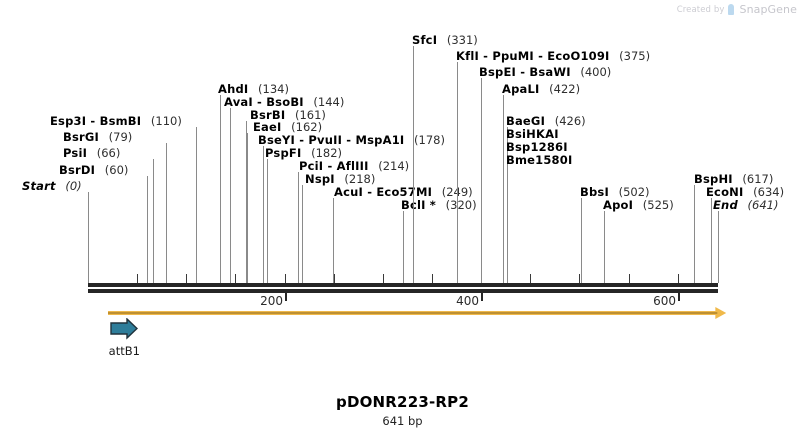 This screenshot has width=805, height=434. I want to click on restriction-site-label: BsiHKAI, so click(532, 134).